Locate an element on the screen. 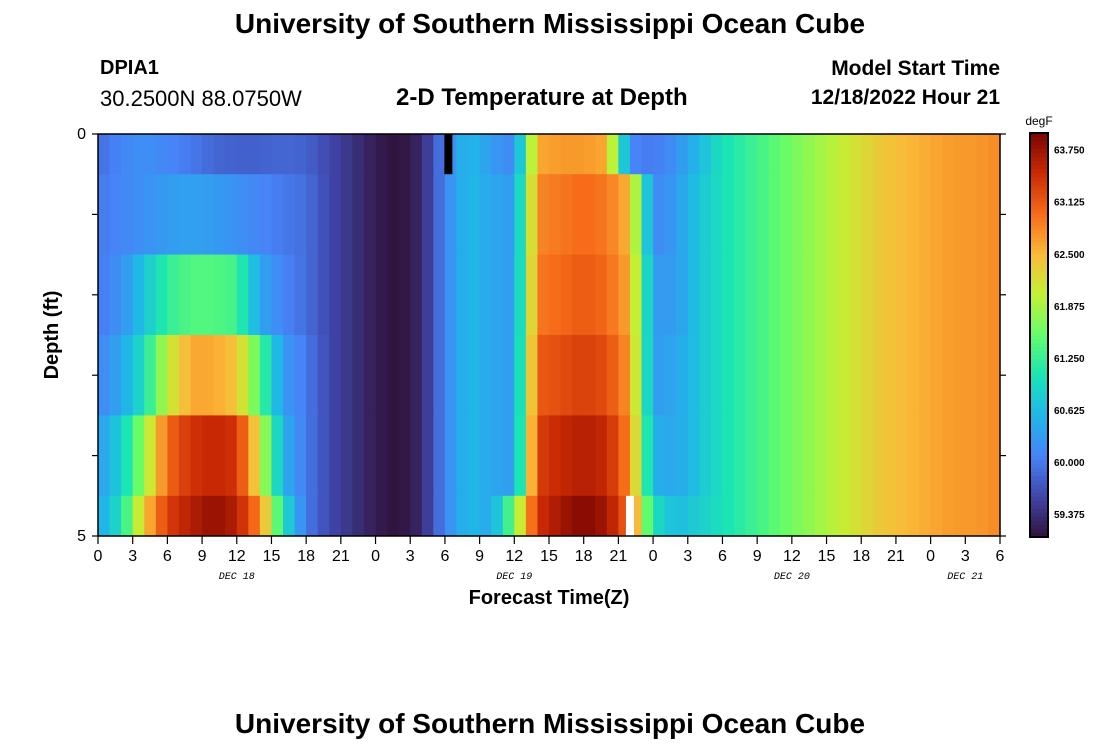 Image resolution: width=1100 pixels, height=750 pixels. x-tick-label: 18 is located at coordinates (584, 556).